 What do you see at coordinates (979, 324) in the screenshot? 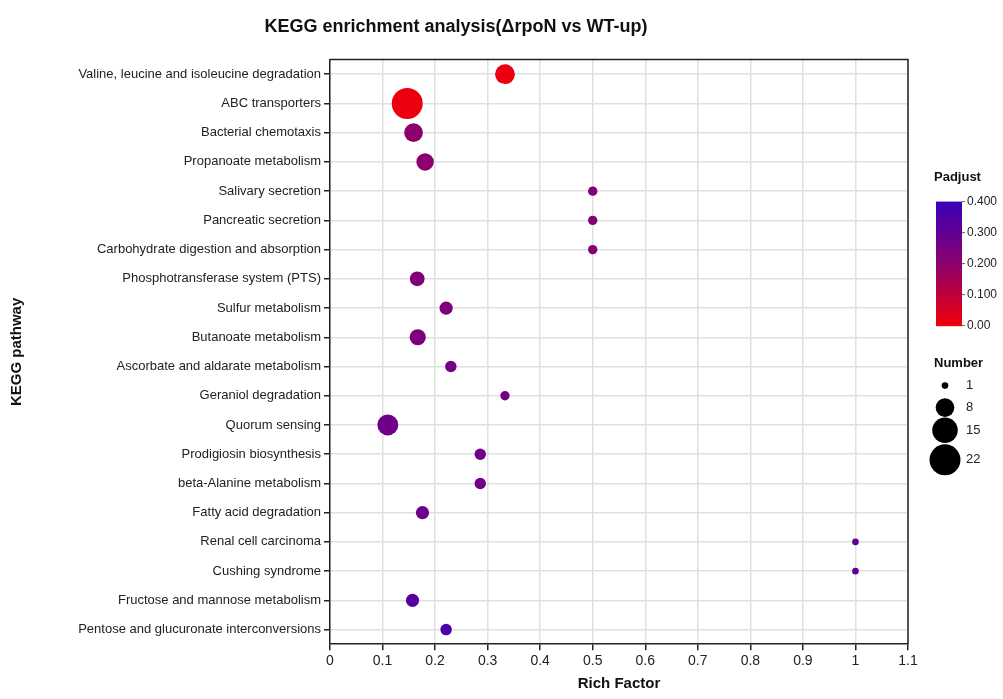
I see `color-bar-label: 0.00` at bounding box center [979, 324].